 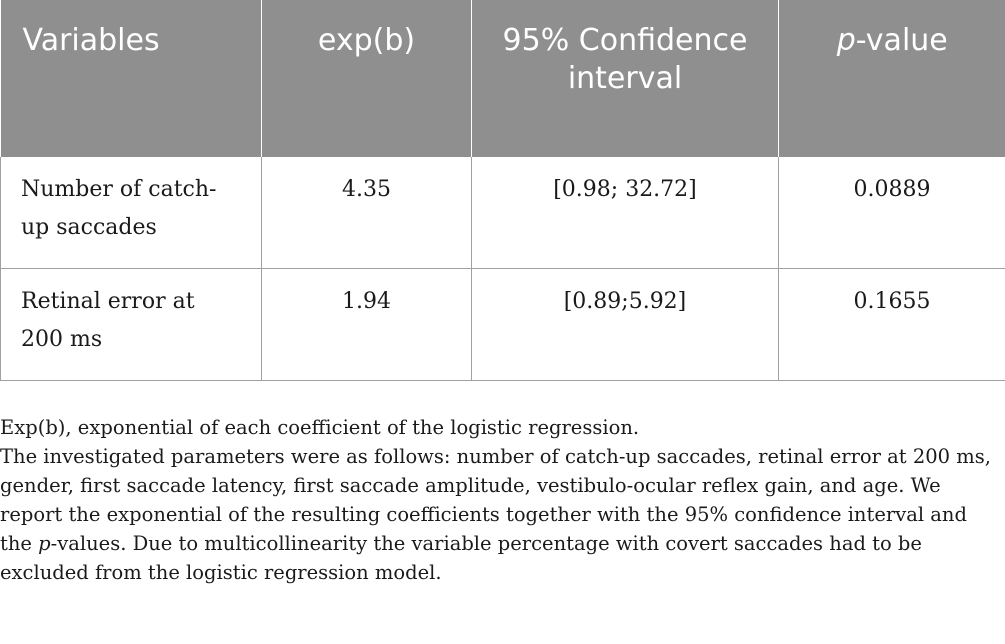 I want to click on cell-ci: [0.98; 32.72], so click(x=625, y=213).